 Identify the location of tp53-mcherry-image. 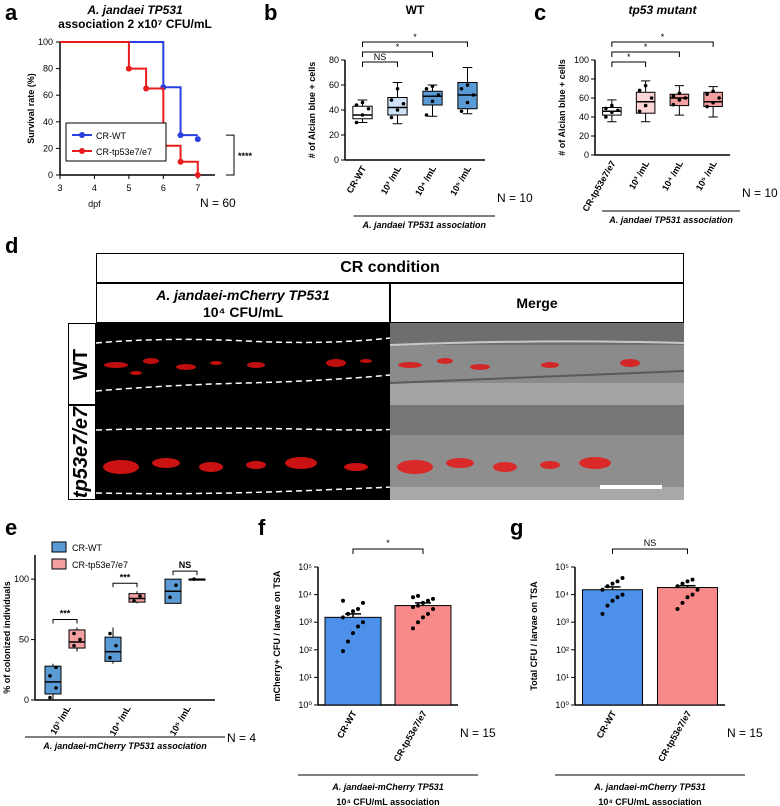
(243, 452).